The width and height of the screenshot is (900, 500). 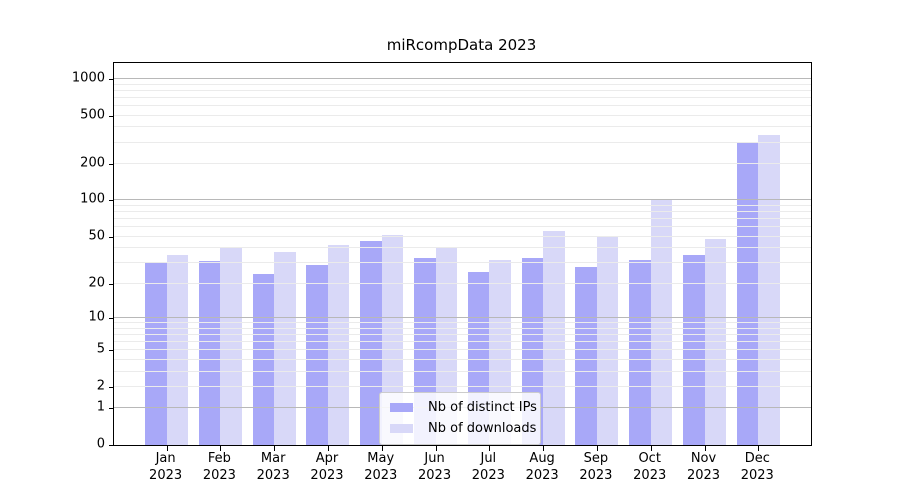 I want to click on x-tick-label: Nov 2023, so click(x=703, y=467).